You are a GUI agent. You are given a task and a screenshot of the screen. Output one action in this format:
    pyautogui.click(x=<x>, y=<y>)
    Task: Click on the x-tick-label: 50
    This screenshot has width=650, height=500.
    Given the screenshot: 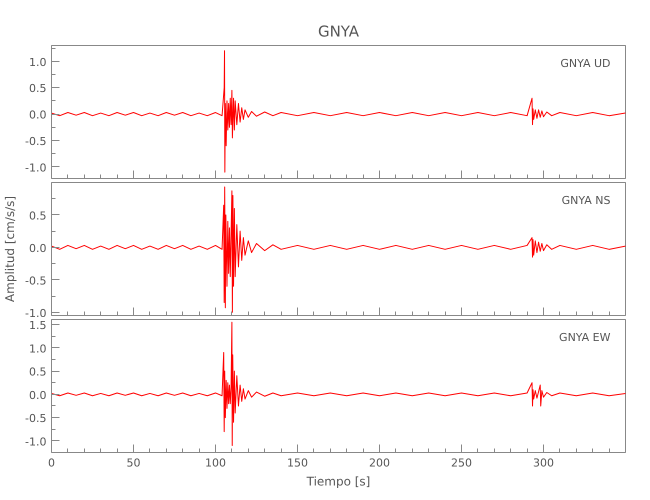 What is the action you would take?
    pyautogui.click(x=133, y=463)
    